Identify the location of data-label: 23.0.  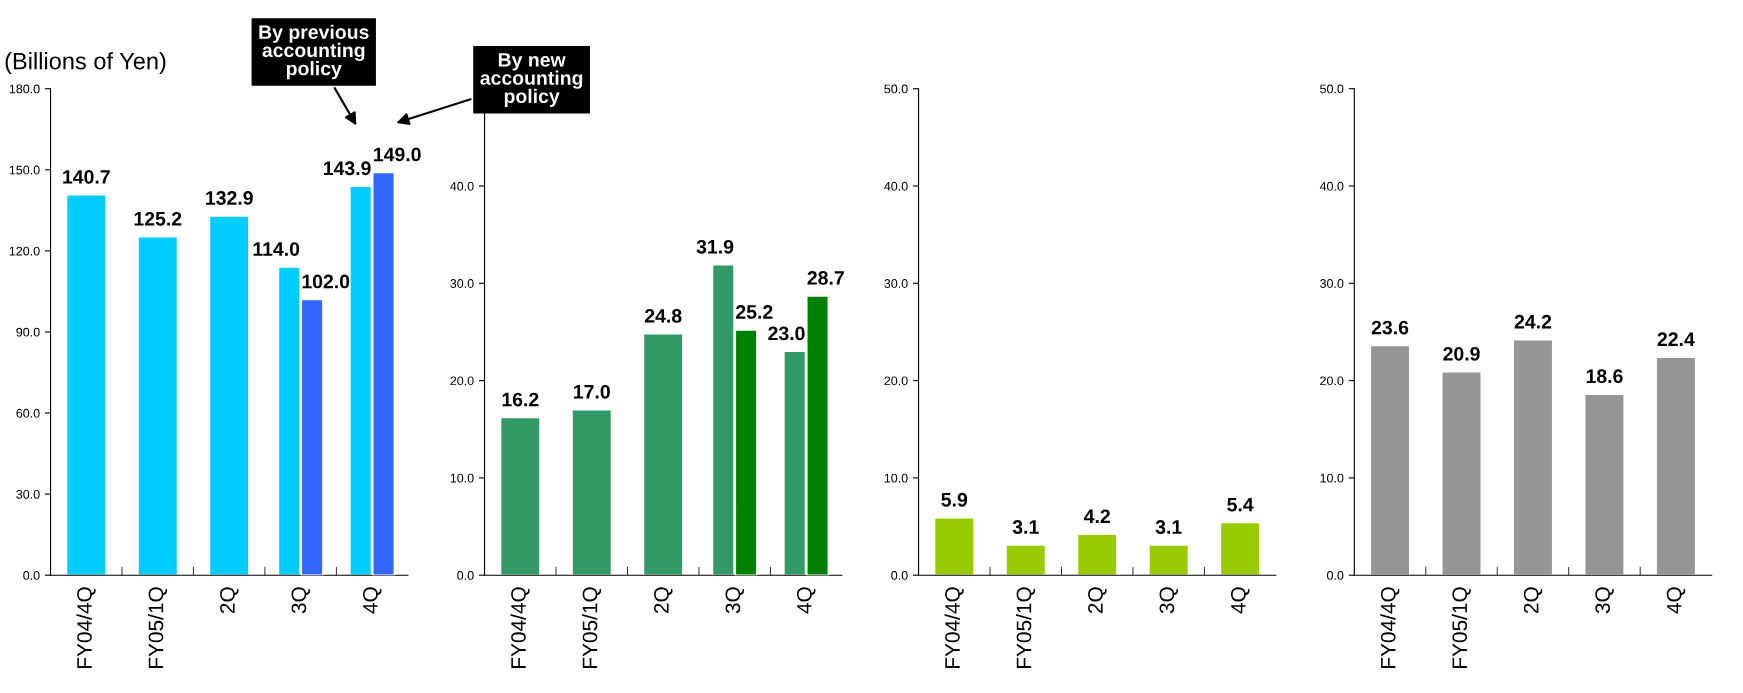
(786, 333).